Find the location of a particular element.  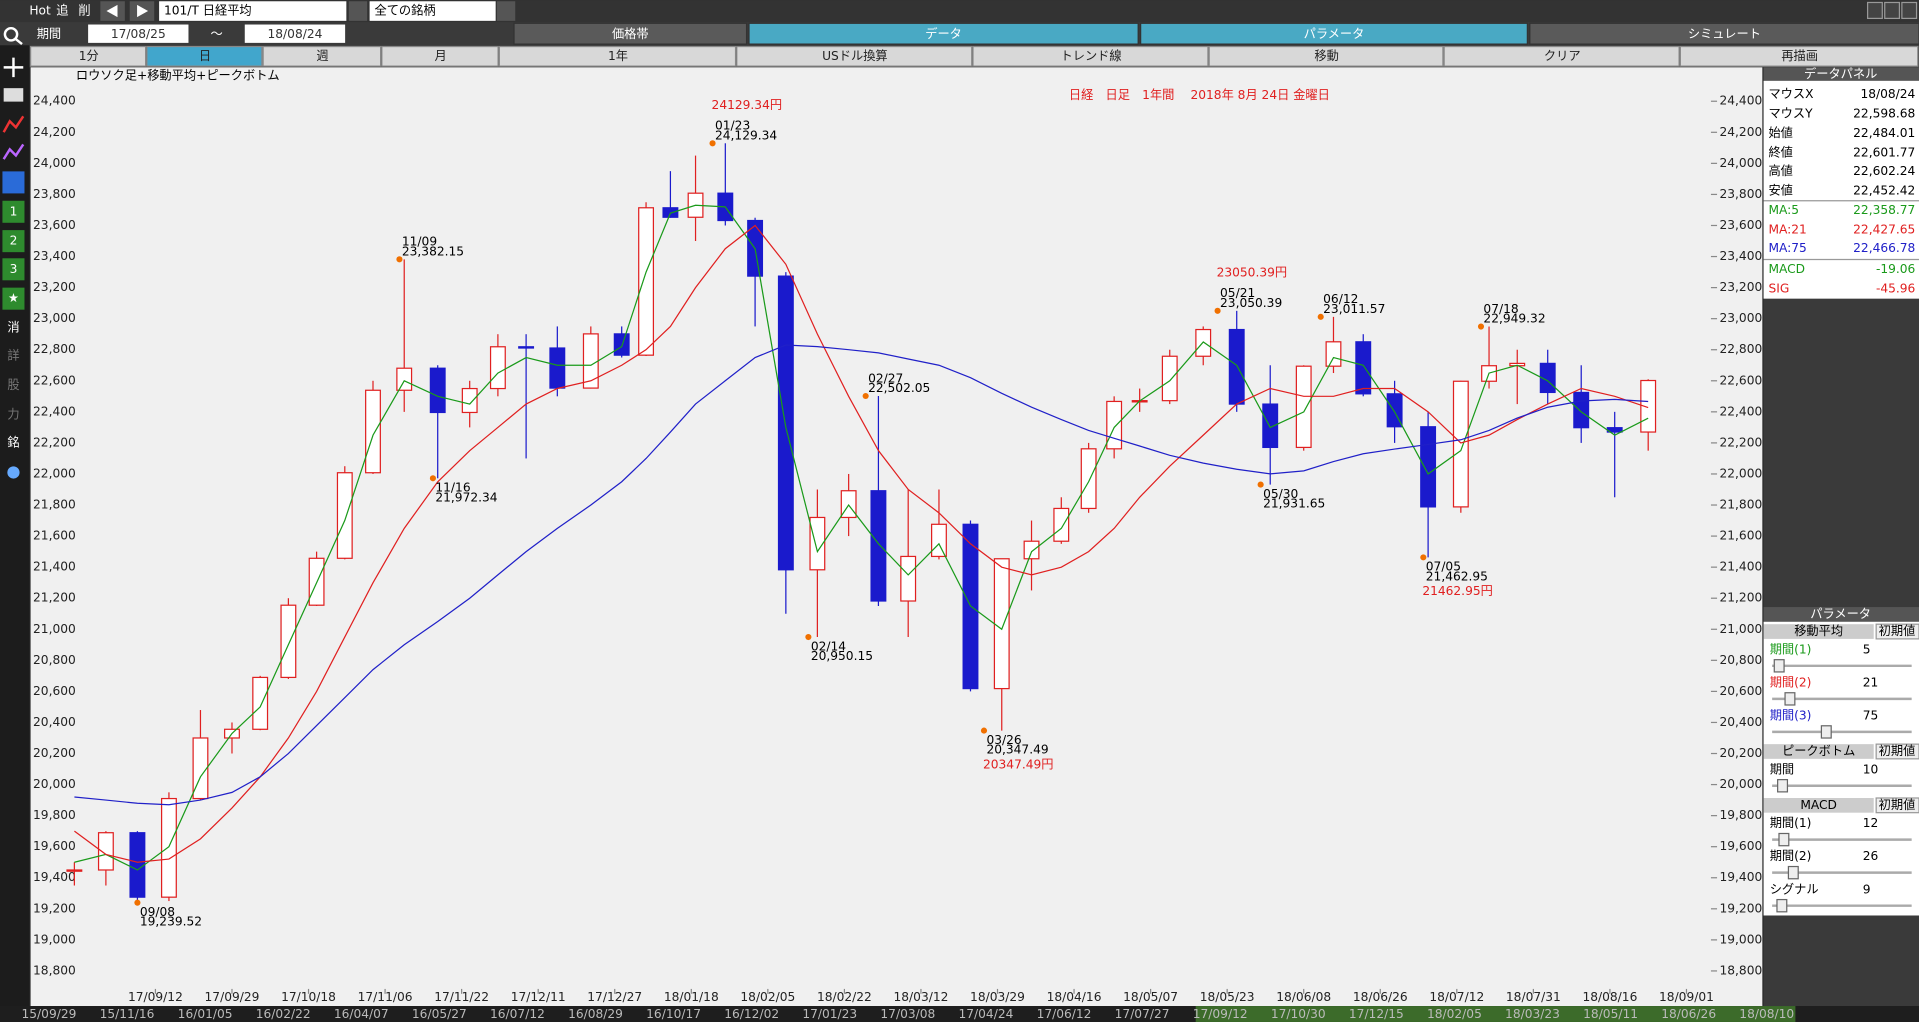

peak-date: 07/18 is located at coordinates (1500, 309).